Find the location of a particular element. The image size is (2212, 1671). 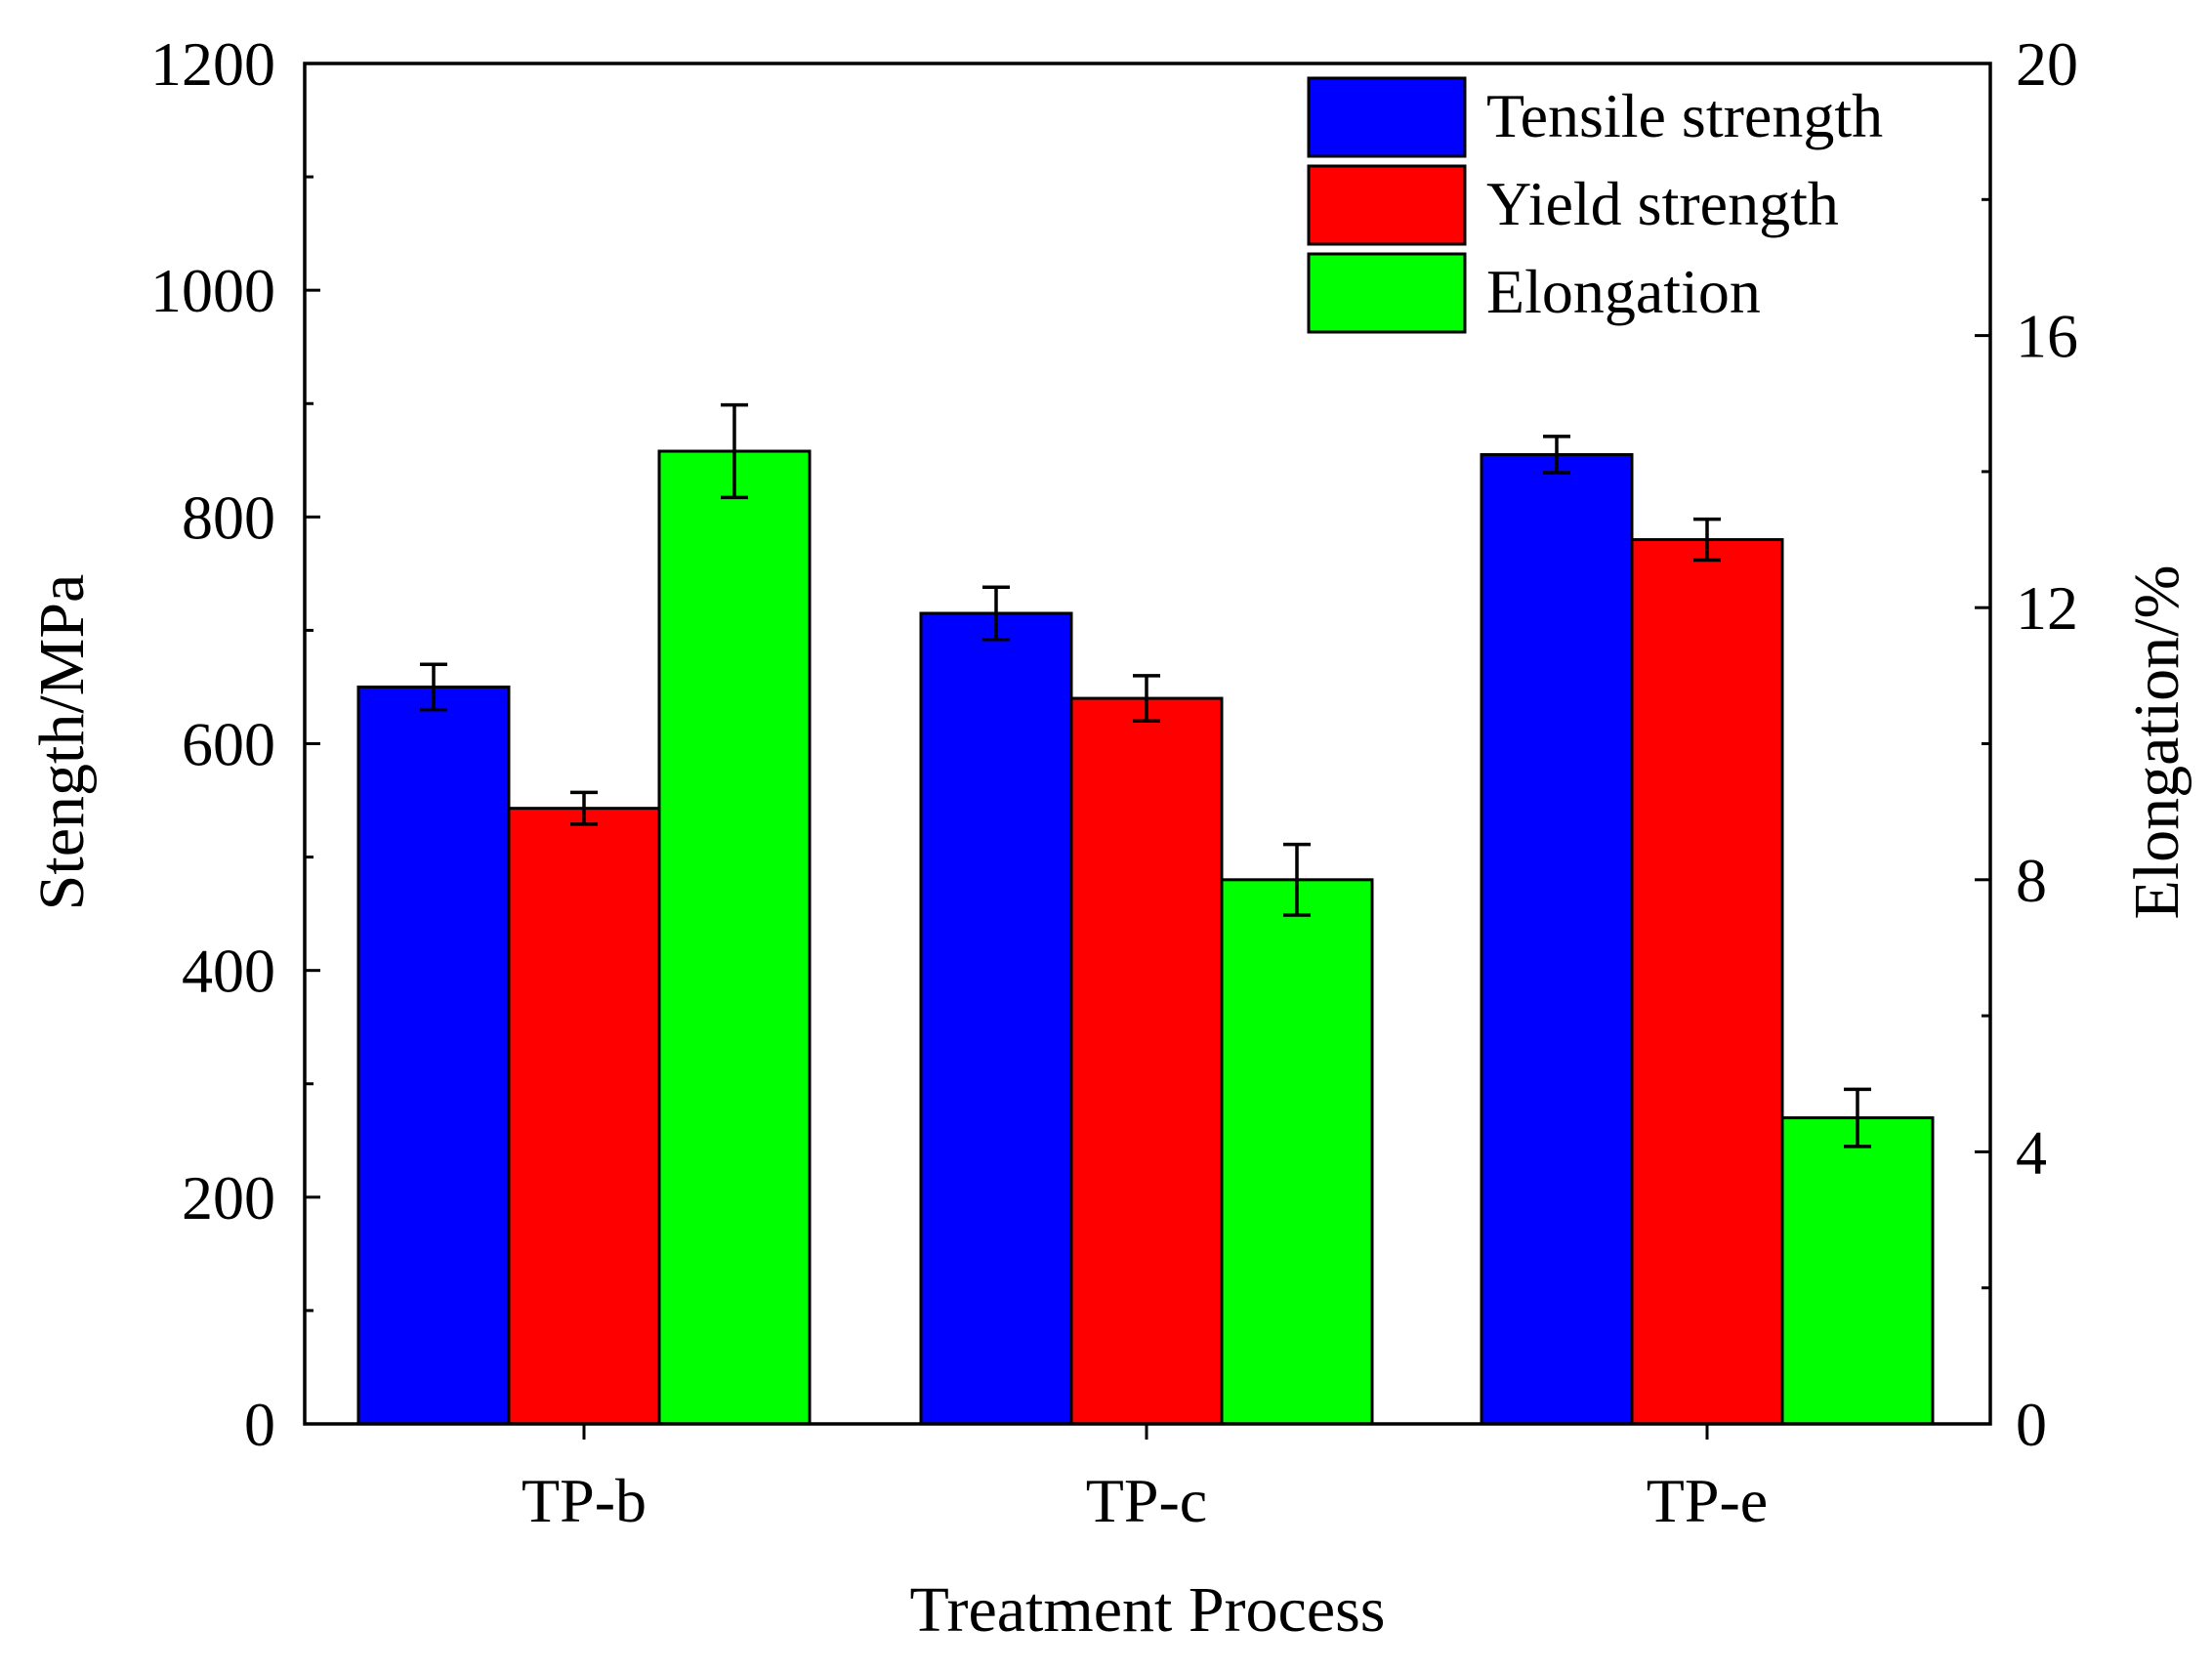

y-tick-label-right: 12 is located at coordinates (2047, 608).